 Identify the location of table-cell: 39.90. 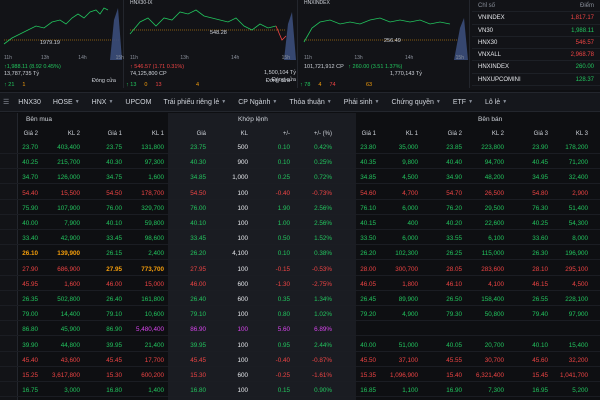
(30, 345).